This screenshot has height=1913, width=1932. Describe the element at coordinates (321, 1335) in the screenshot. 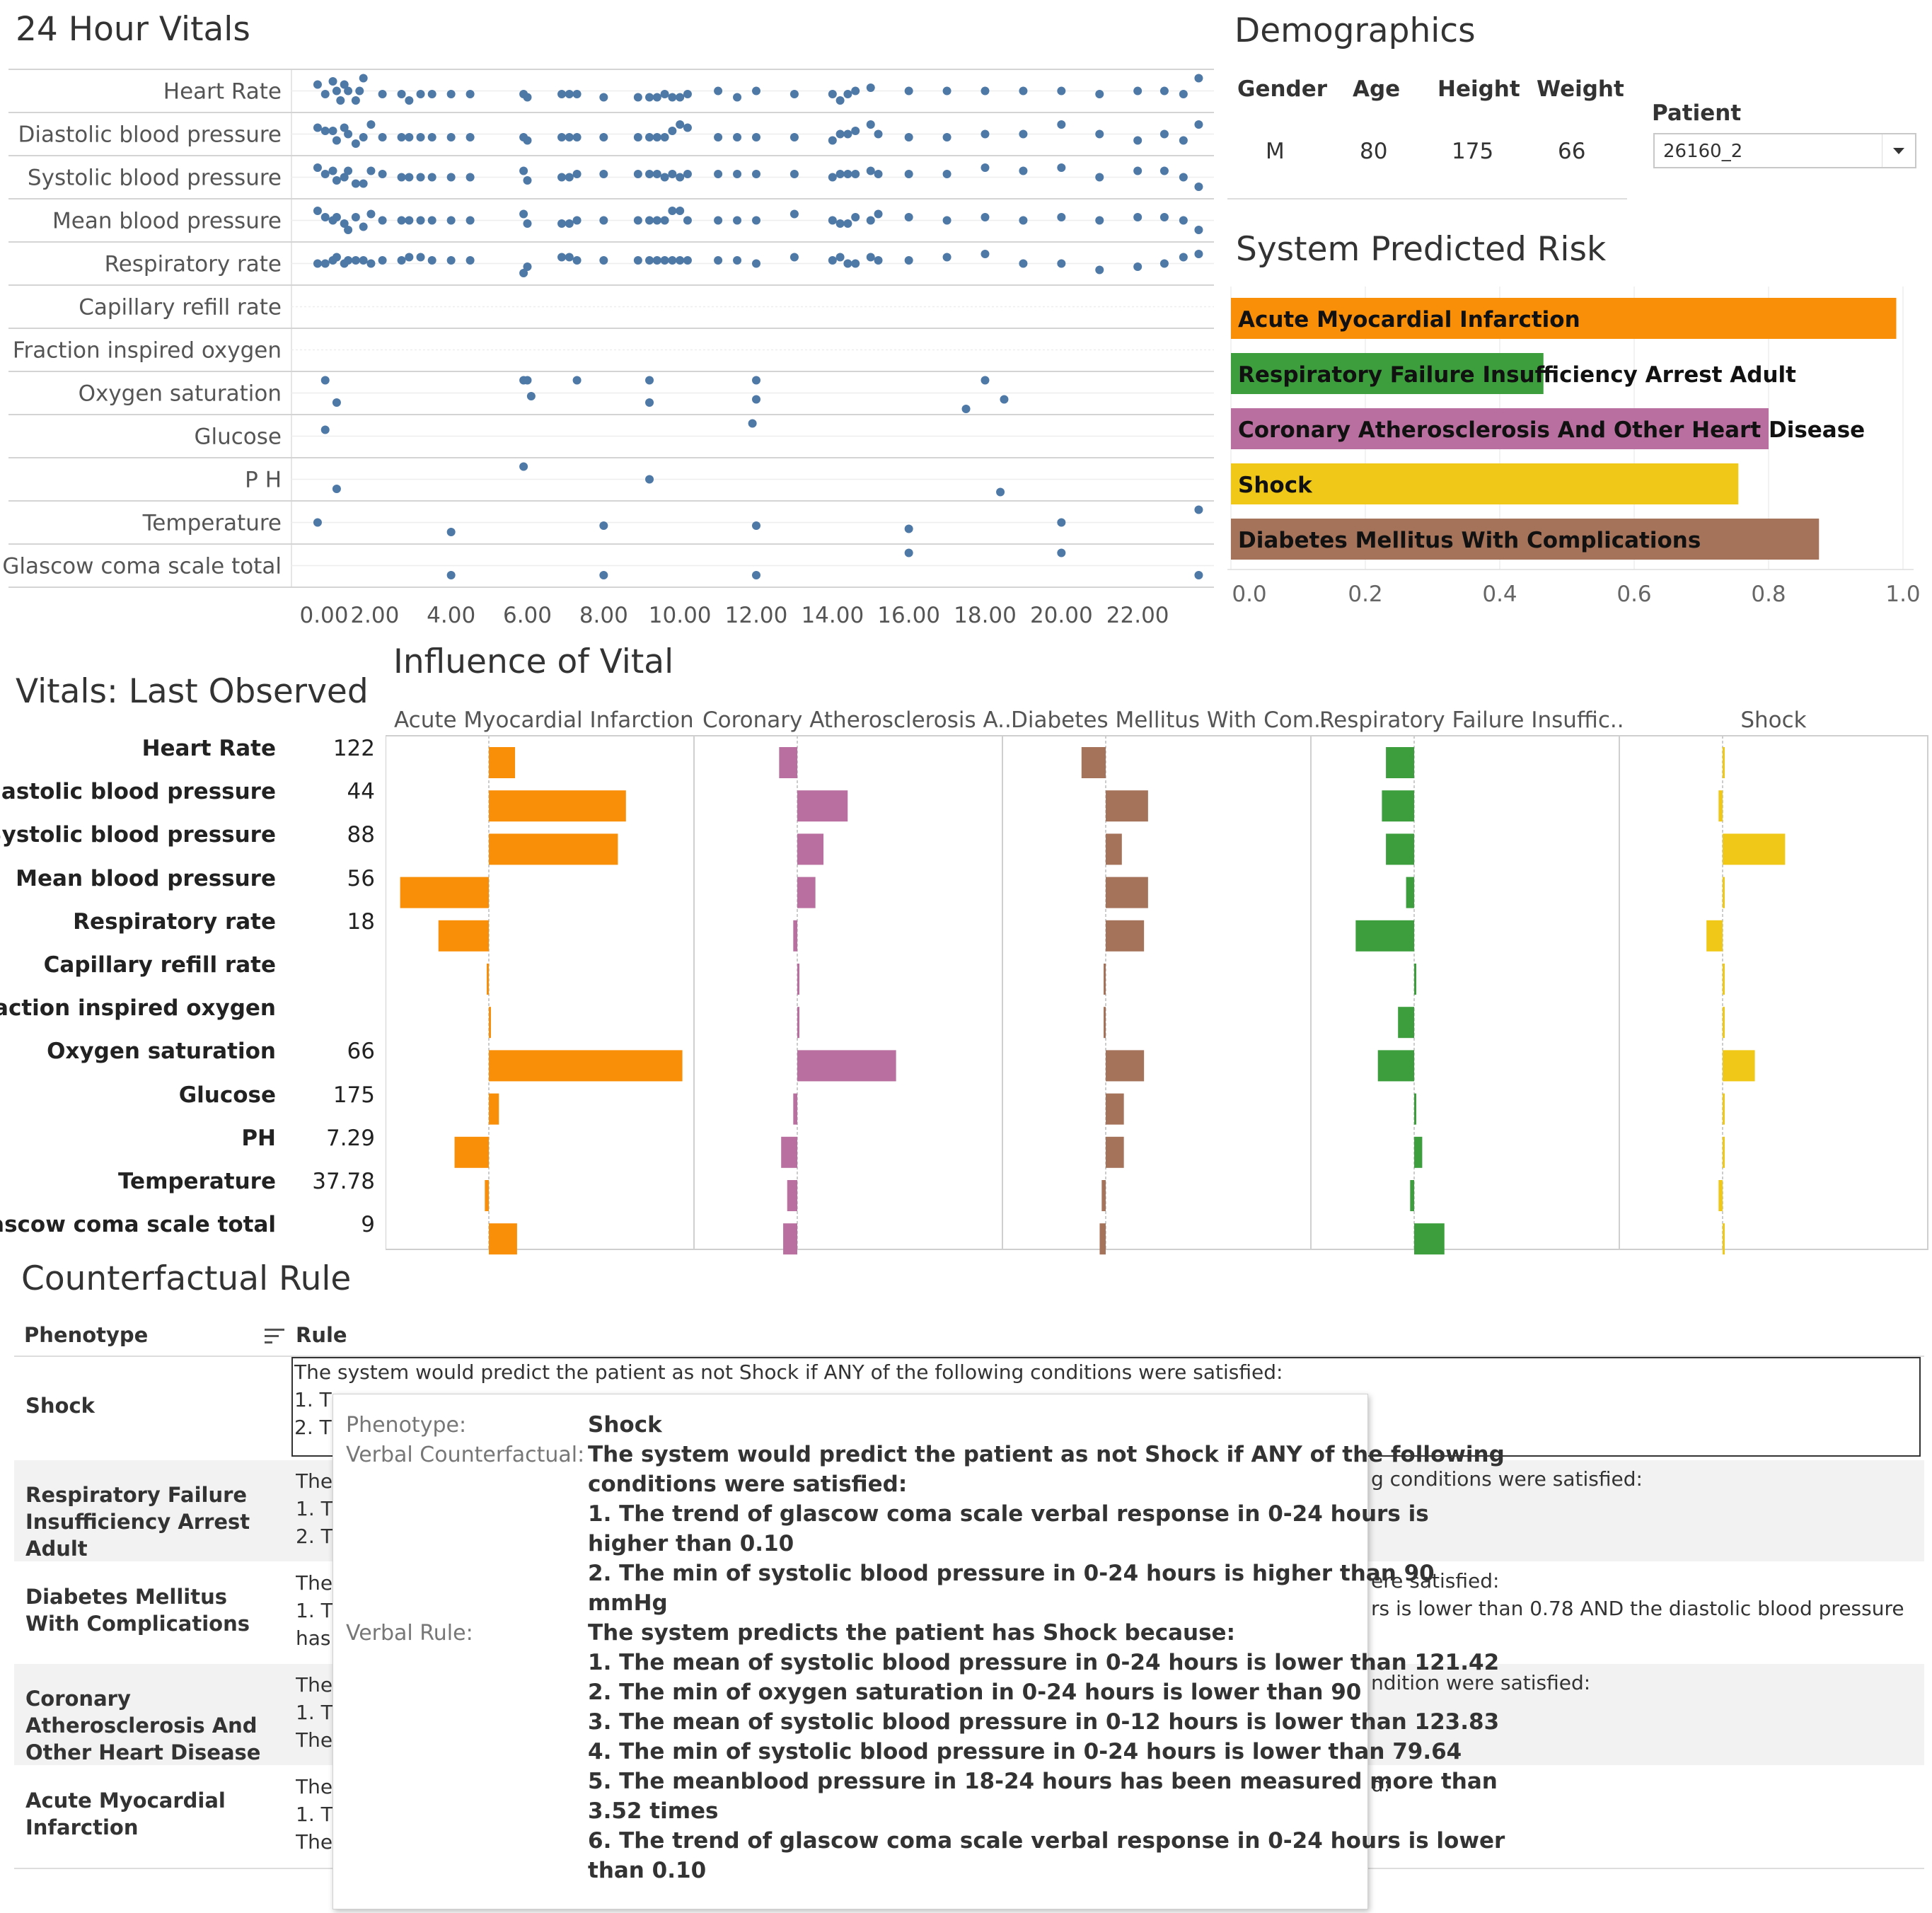

I see `cf-col-rule: Rule` at that location.